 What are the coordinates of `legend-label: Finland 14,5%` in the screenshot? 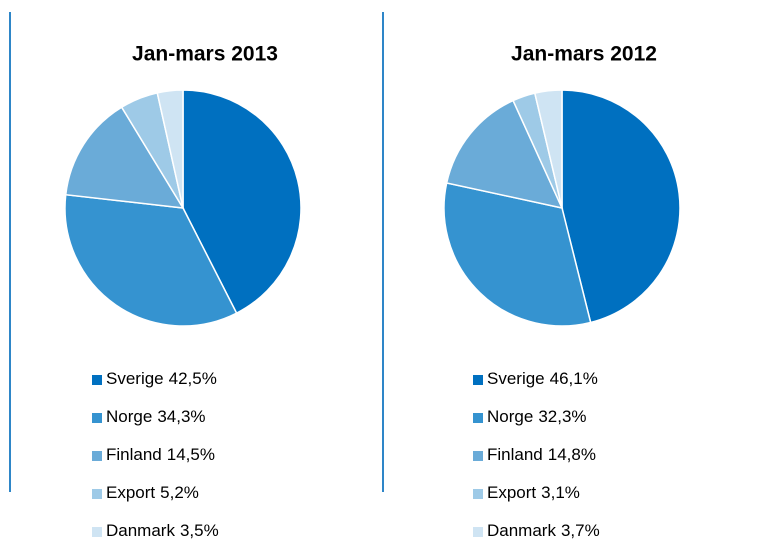 It's located at (160, 454).